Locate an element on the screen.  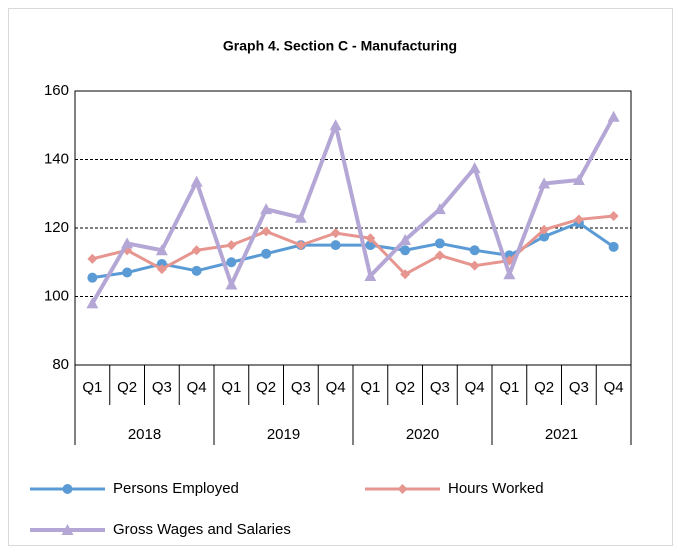
y-tick-label: 140 is located at coordinates (56, 158).